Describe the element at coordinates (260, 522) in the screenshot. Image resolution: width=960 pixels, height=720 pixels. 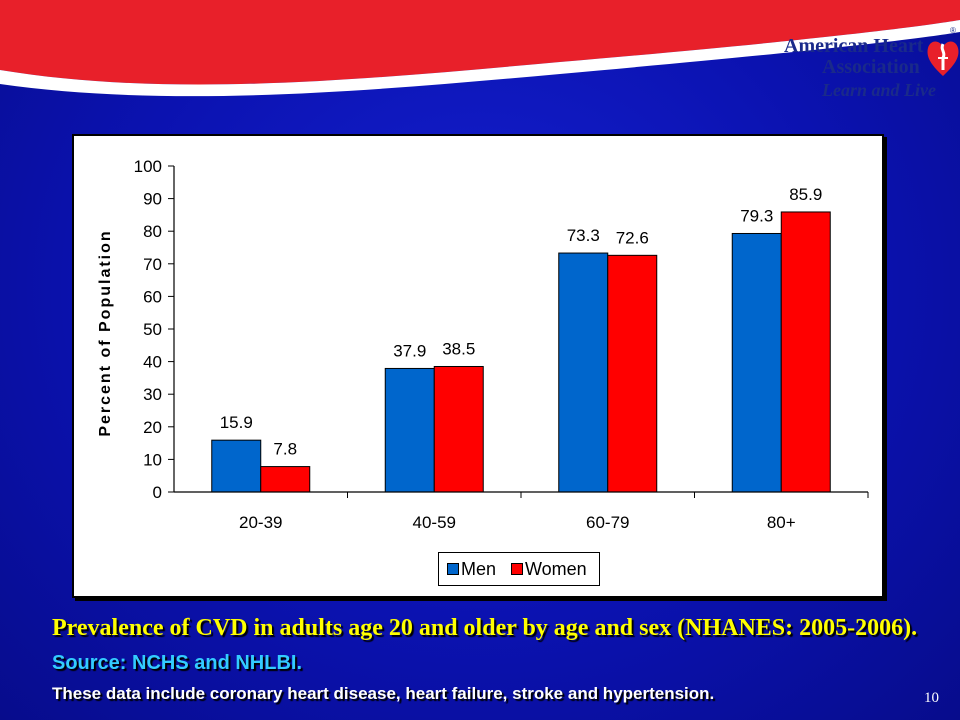
I see `x-tick-label: 20-39` at that location.